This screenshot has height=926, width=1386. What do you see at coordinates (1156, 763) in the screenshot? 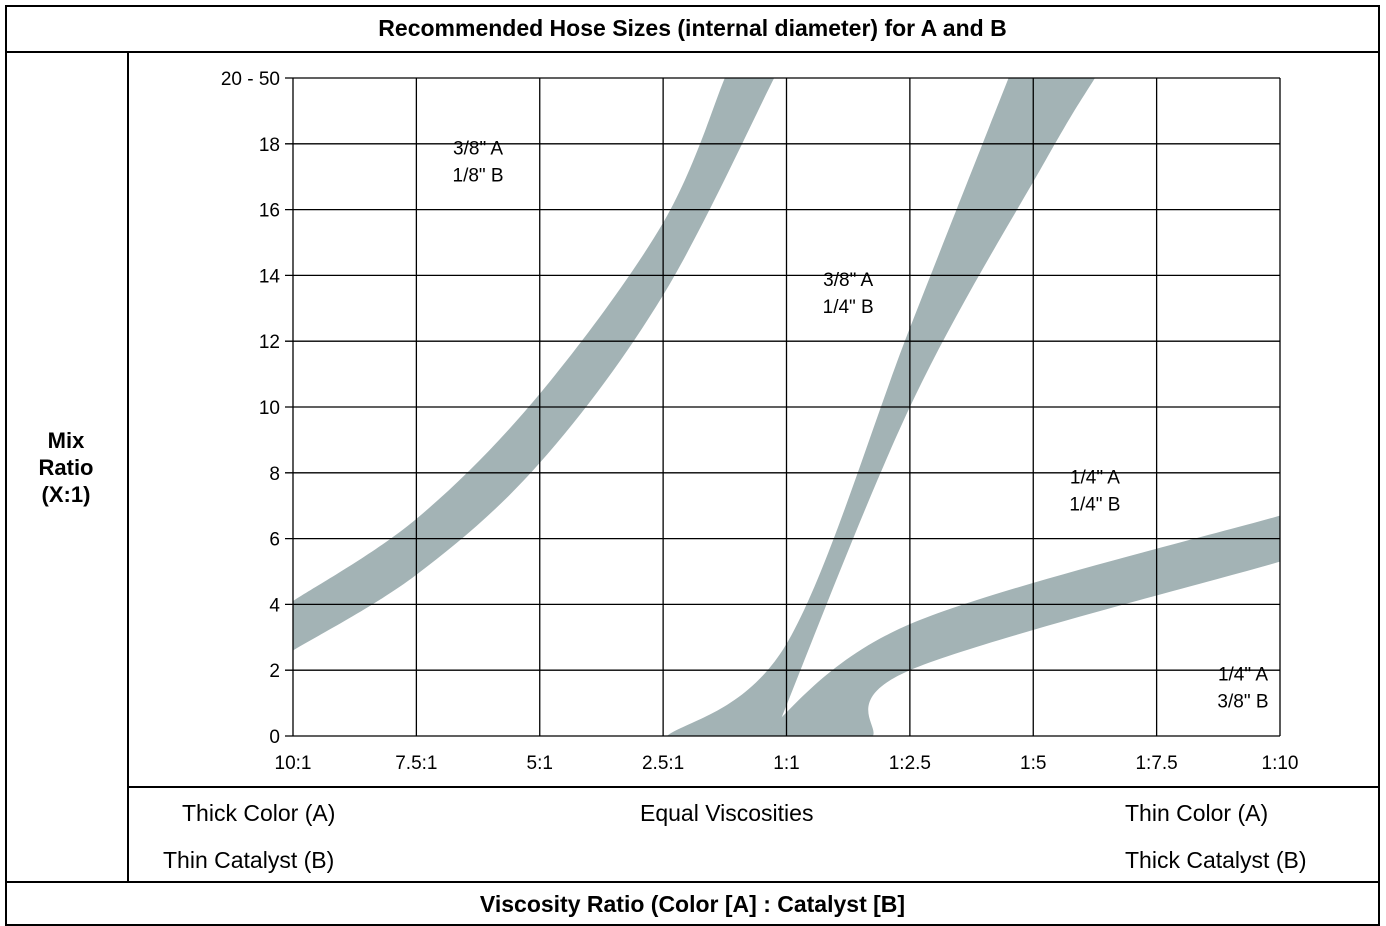
I see `x-tick-label: 1:7.5` at bounding box center [1156, 763].